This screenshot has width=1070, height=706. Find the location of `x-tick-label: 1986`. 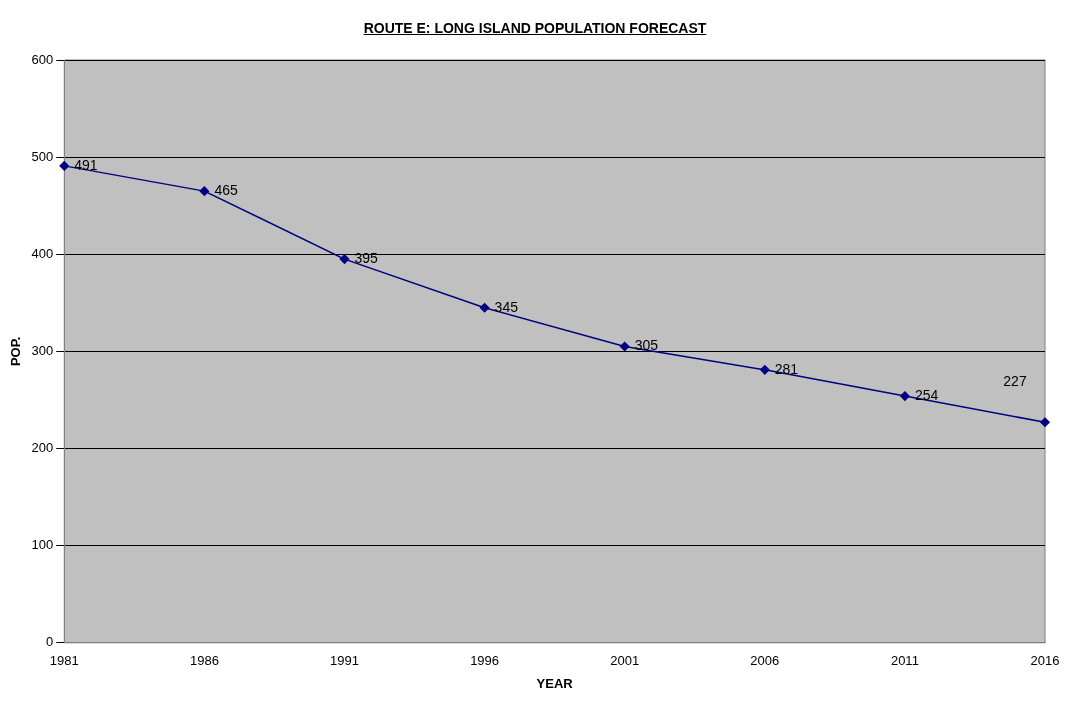

x-tick-label: 1986 is located at coordinates (204, 661).